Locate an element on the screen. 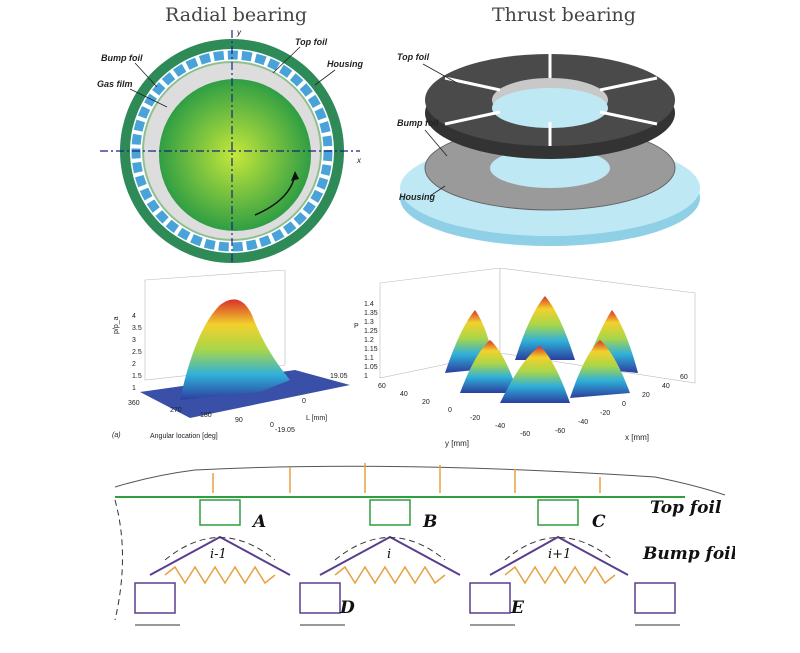  svg-text: 90 is located at coordinates (239, 420).